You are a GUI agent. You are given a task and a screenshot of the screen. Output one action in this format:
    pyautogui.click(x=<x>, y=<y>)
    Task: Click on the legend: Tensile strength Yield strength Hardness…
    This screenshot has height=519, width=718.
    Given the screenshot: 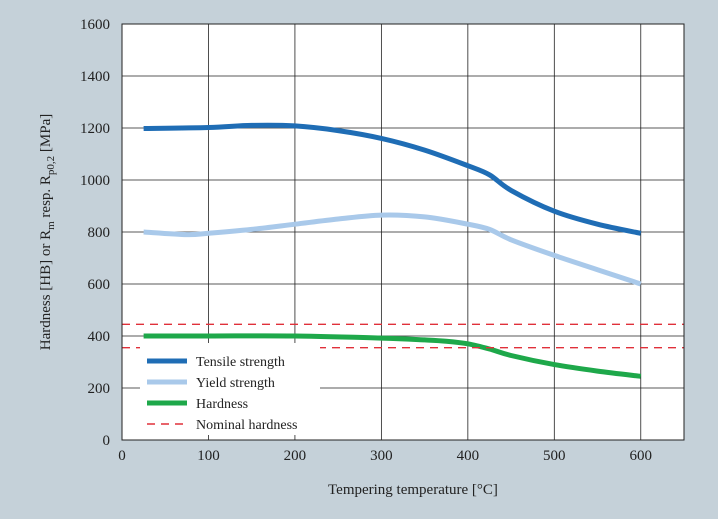 What is the action you would take?
    pyautogui.click(x=230, y=389)
    